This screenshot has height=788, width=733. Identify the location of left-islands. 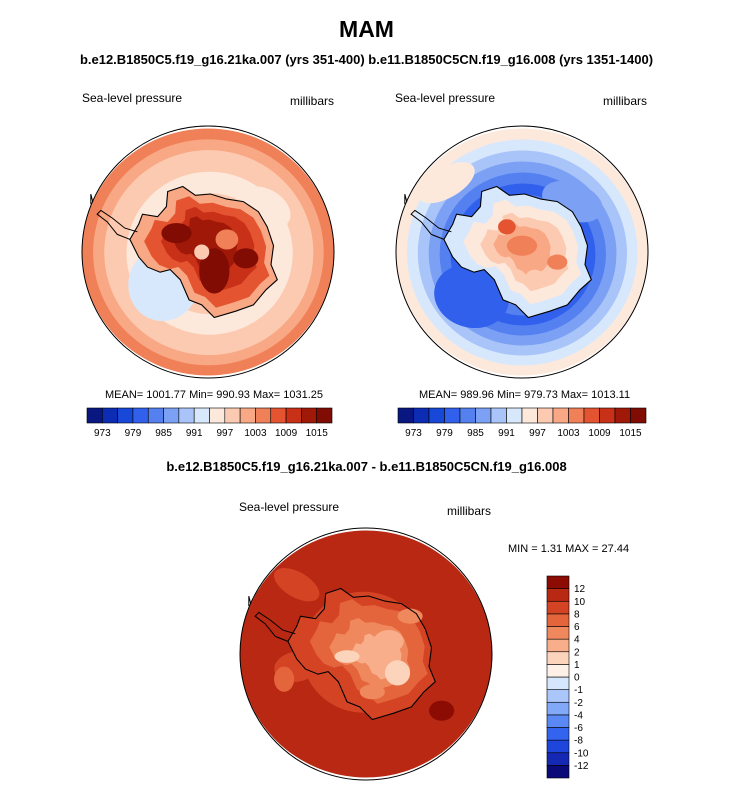
(92, 199).